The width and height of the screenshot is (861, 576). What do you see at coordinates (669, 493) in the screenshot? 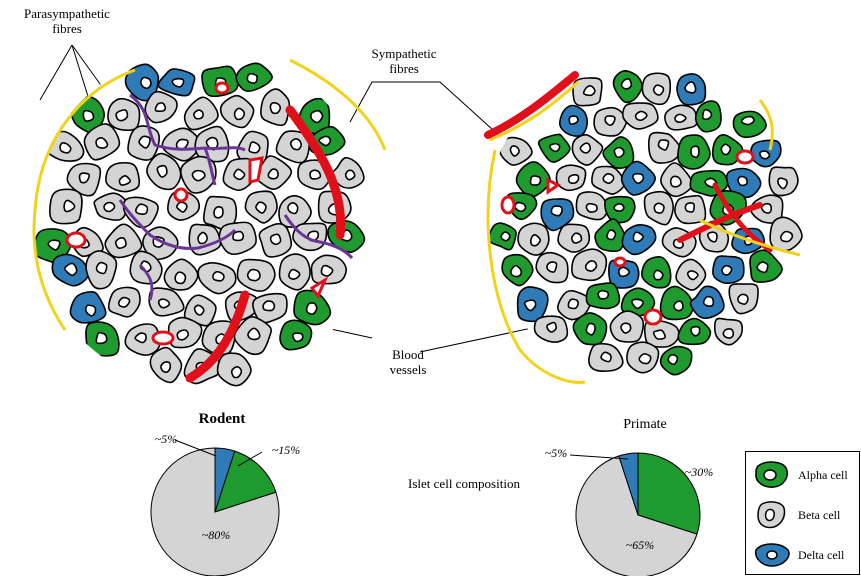
I see `primate-alpha-slice` at bounding box center [669, 493].